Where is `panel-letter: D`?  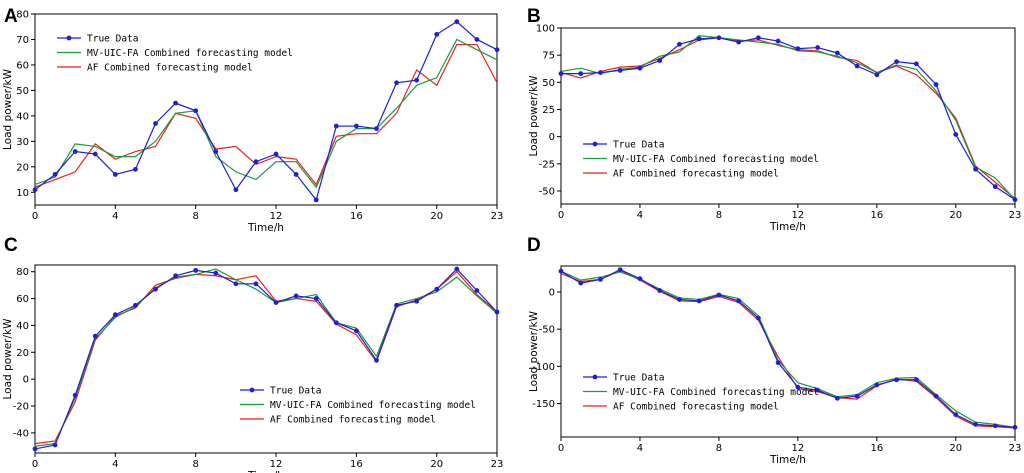
panel-letter: D is located at coordinates (534, 245).